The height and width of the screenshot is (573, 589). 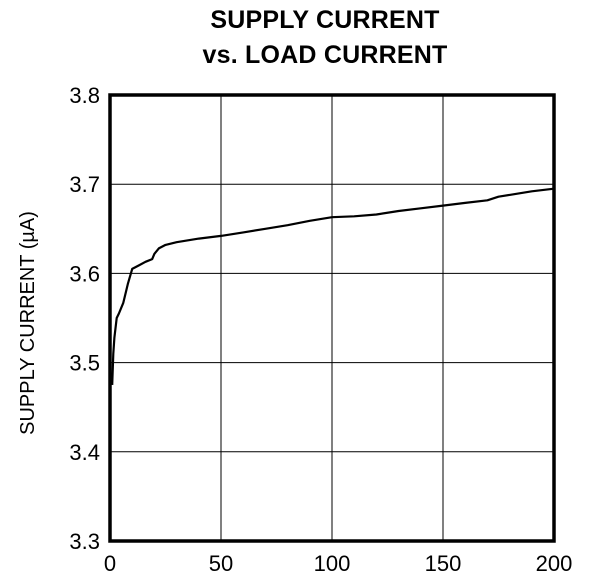 What do you see at coordinates (554, 562) in the screenshot?
I see `x-tick-label: 200` at bounding box center [554, 562].